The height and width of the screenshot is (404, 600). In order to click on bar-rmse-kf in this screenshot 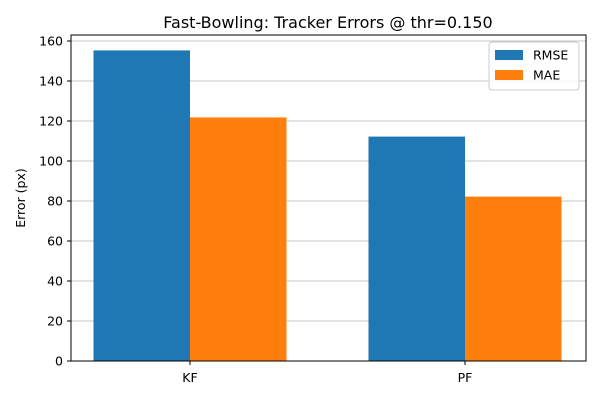, I will do `click(141, 206)`.